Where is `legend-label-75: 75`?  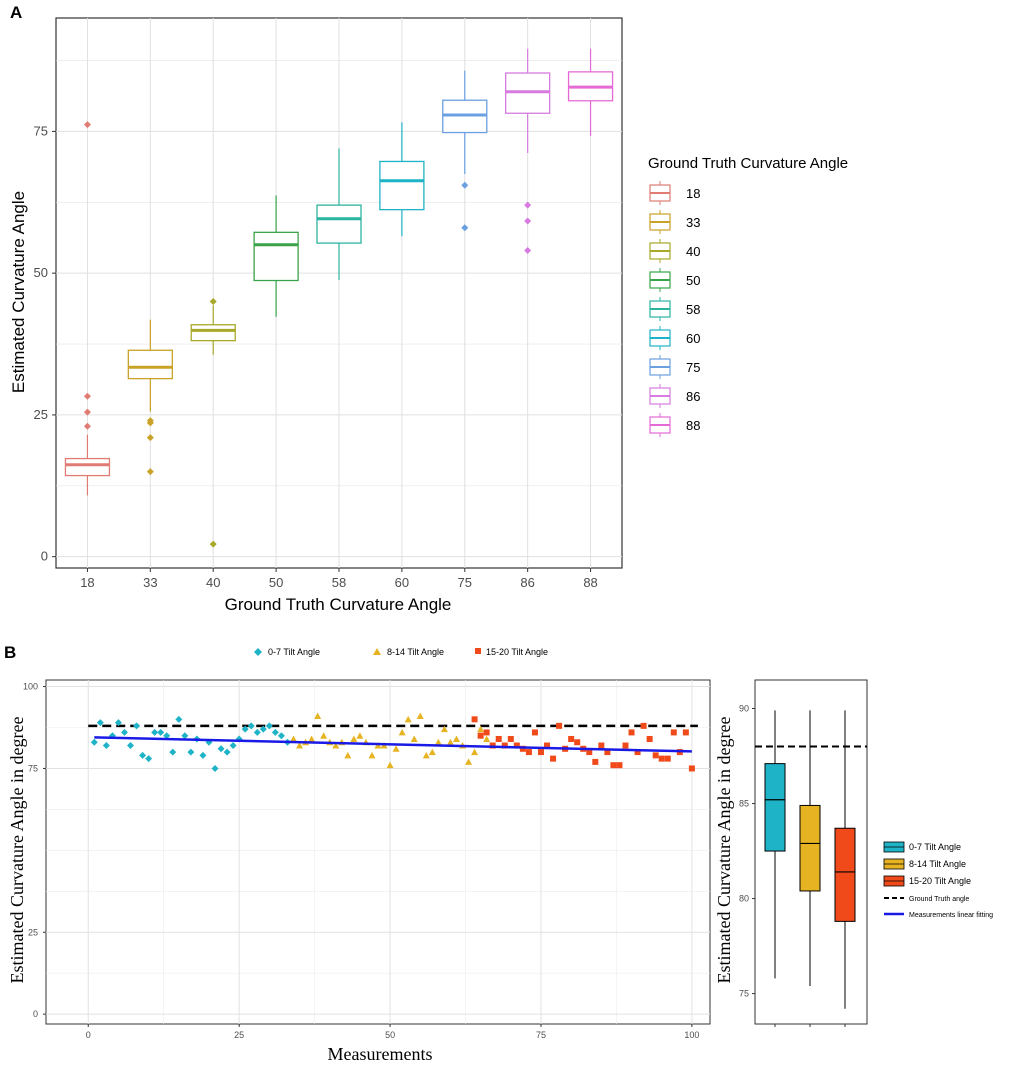 legend-label-75: 75 is located at coordinates (693, 367).